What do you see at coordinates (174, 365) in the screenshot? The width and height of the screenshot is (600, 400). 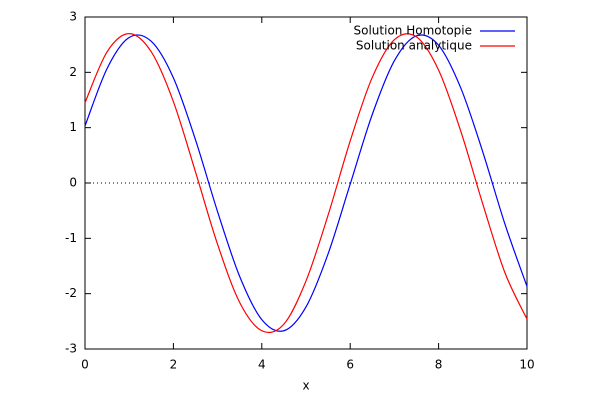 I see `x-tick-label: 2` at bounding box center [174, 365].